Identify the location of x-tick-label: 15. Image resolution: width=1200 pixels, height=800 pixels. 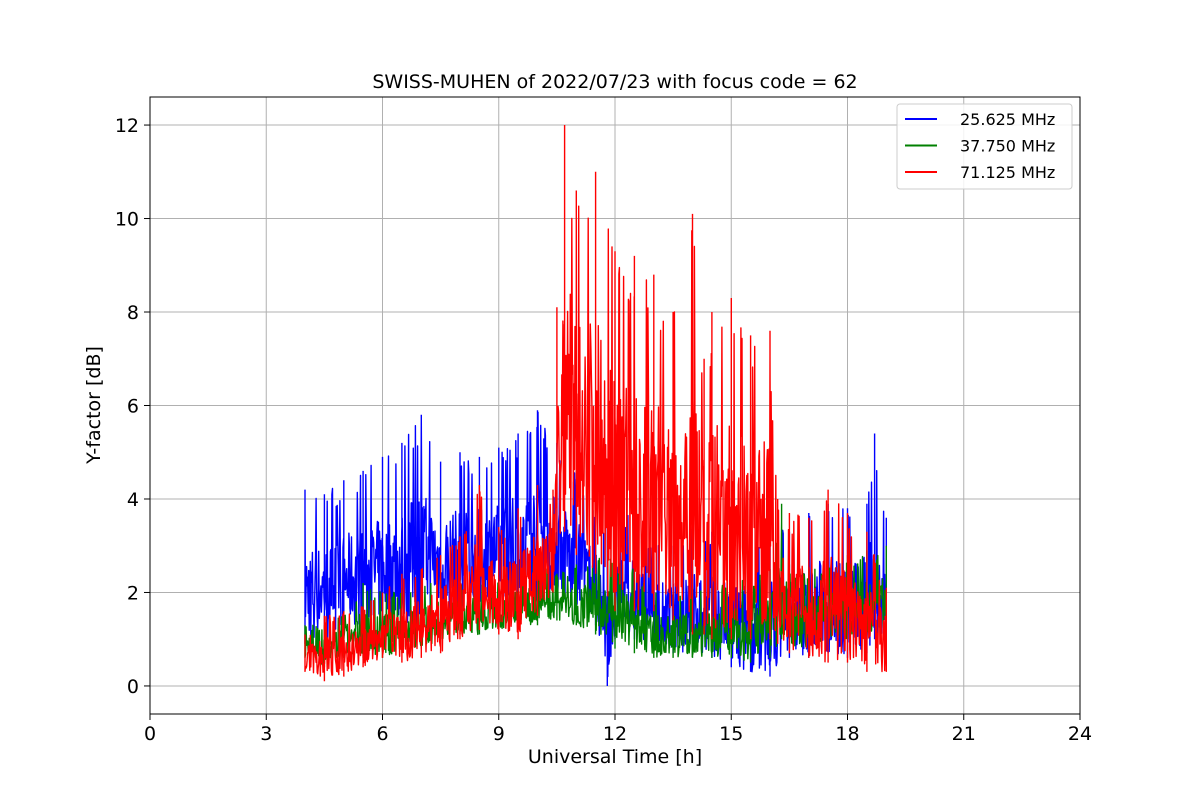
(731, 734).